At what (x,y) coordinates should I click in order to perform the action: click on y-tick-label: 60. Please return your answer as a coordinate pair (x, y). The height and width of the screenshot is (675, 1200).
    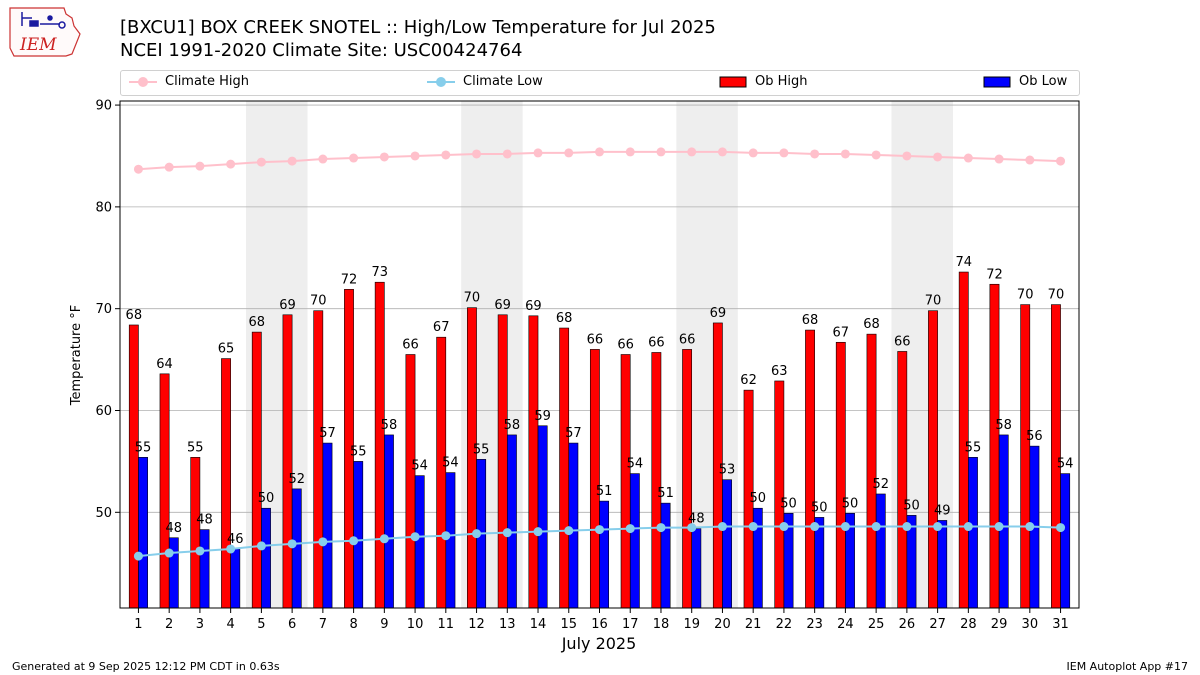
    Looking at the image, I should click on (103, 411).